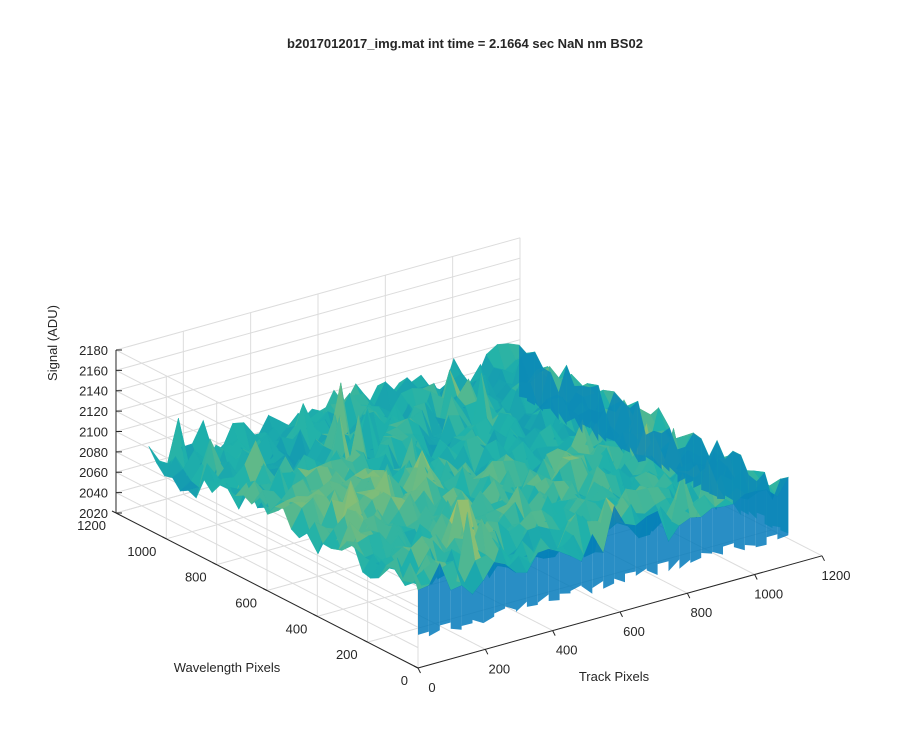  What do you see at coordinates (158, 455) in the screenshot?
I see `surface-patch` at bounding box center [158, 455].